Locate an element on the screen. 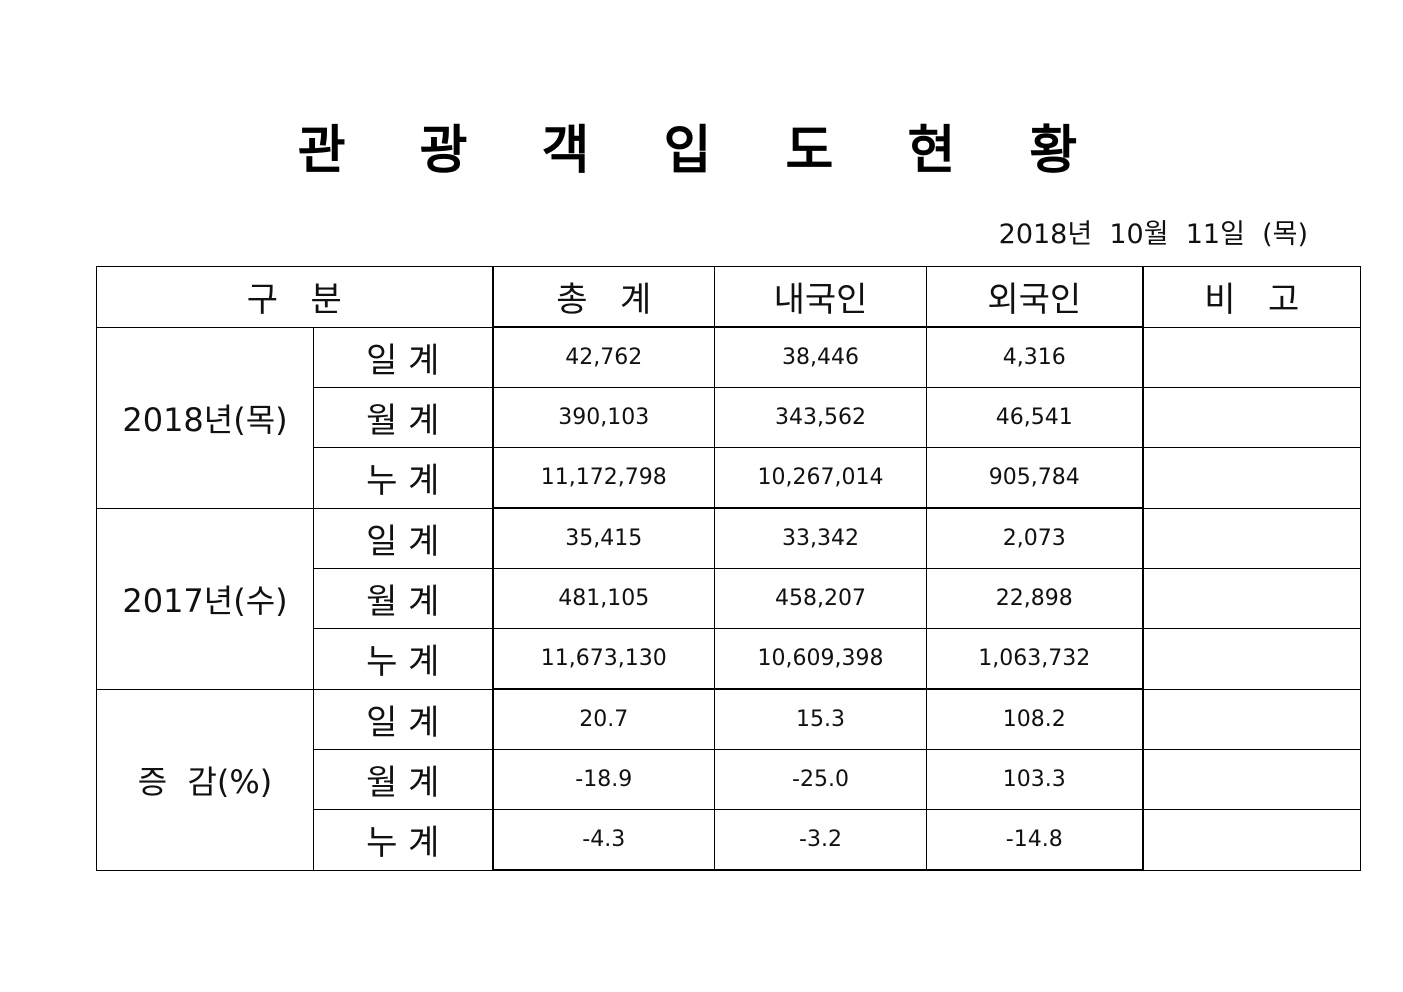 Image resolution: width=1403 pixels, height=992 pixels. cell-total: 20.7 is located at coordinates (603, 719).